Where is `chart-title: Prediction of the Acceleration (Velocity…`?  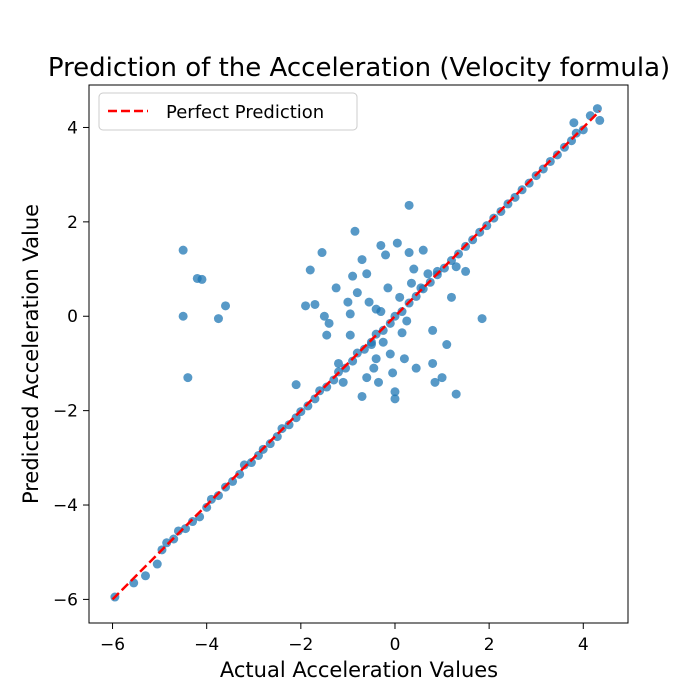 chart-title: Prediction of the Acceleration (Velocity… is located at coordinates (359, 68).